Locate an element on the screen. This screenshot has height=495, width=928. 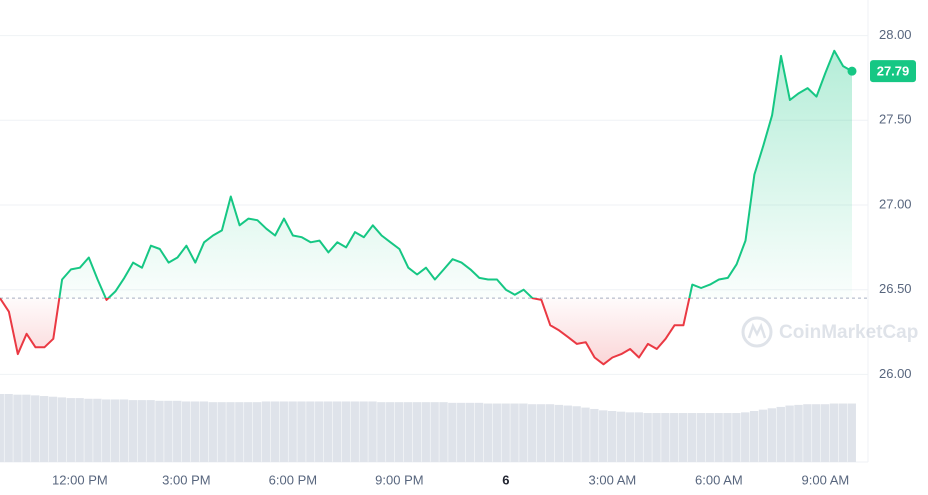
watermark-logo-mark is located at coordinates (757, 330).